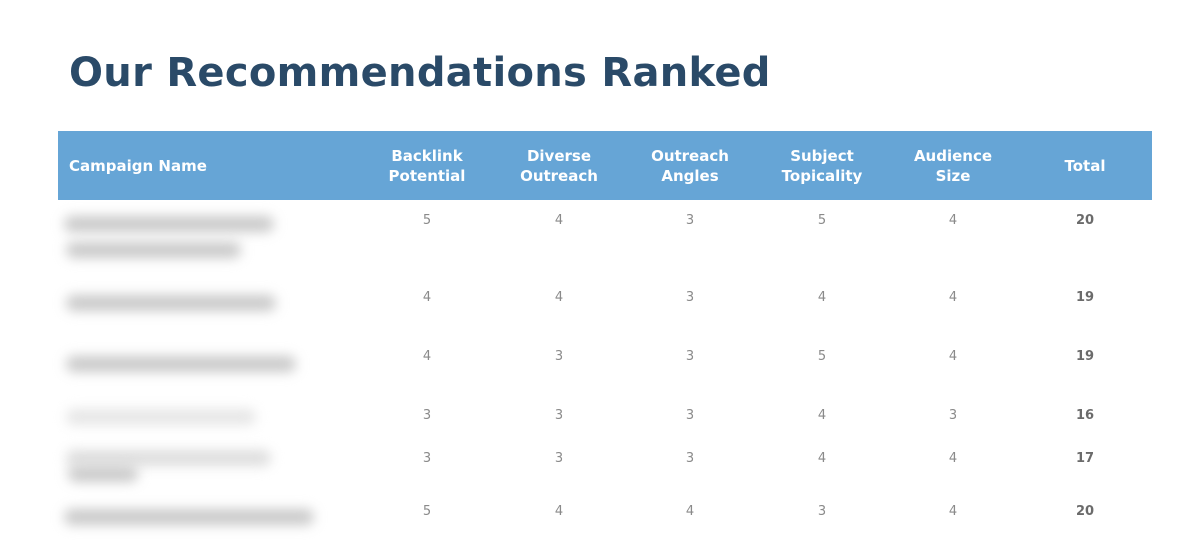 This screenshot has width=1177, height=552. Describe the element at coordinates (953, 415) in the screenshot. I see `cell-audience-size: 3` at that location.